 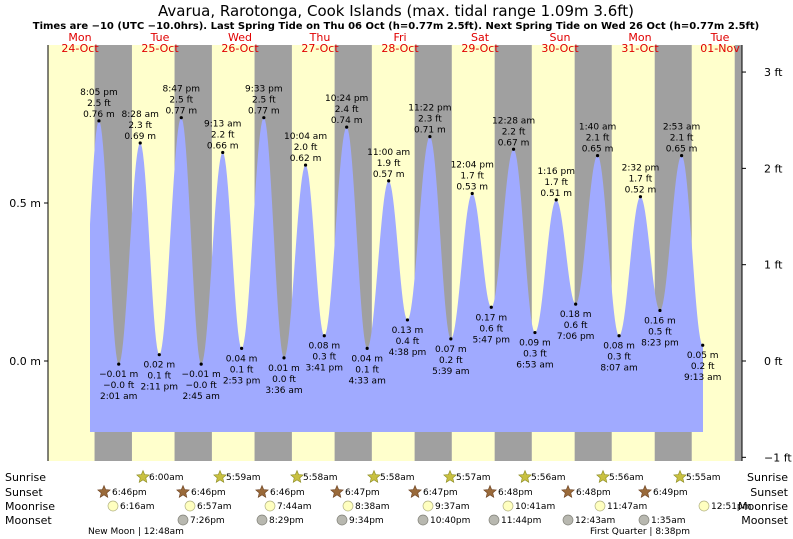 What do you see at coordinates (286, 521) in the screenshot?
I see `moonset-time: 8:29pm` at bounding box center [286, 521].